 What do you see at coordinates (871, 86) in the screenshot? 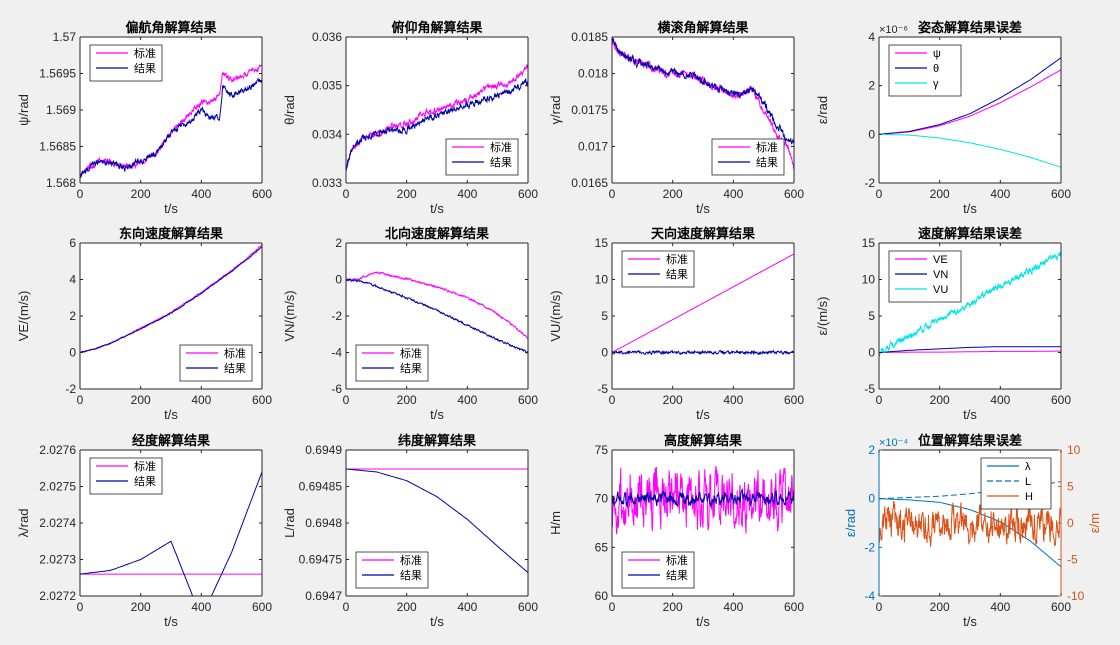
I see `y-tick-label: 2` at bounding box center [871, 86].